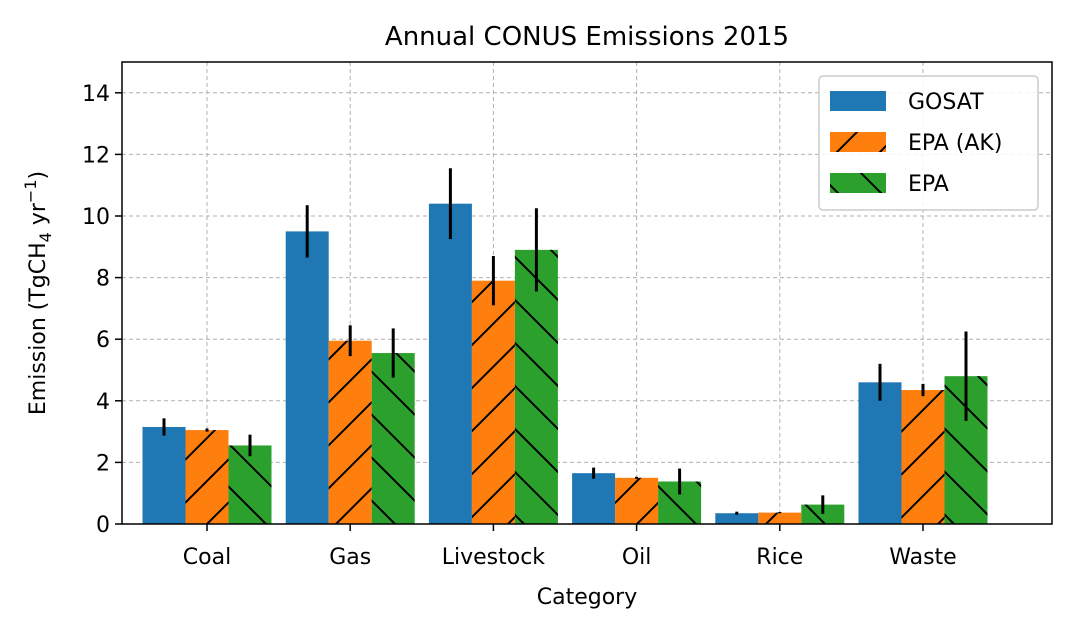 This screenshot has width=1071, height=631. I want to click on legend: GOSAT EPA (AK) EPA, so click(928, 143).